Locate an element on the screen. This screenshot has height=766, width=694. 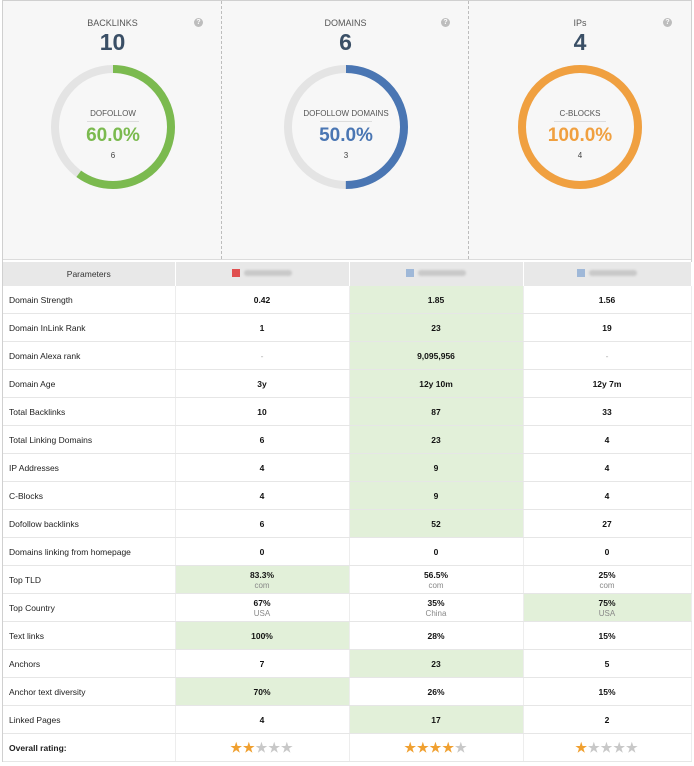
table-row: Text links 100% 28% 15% is located at coordinates (347, 635).